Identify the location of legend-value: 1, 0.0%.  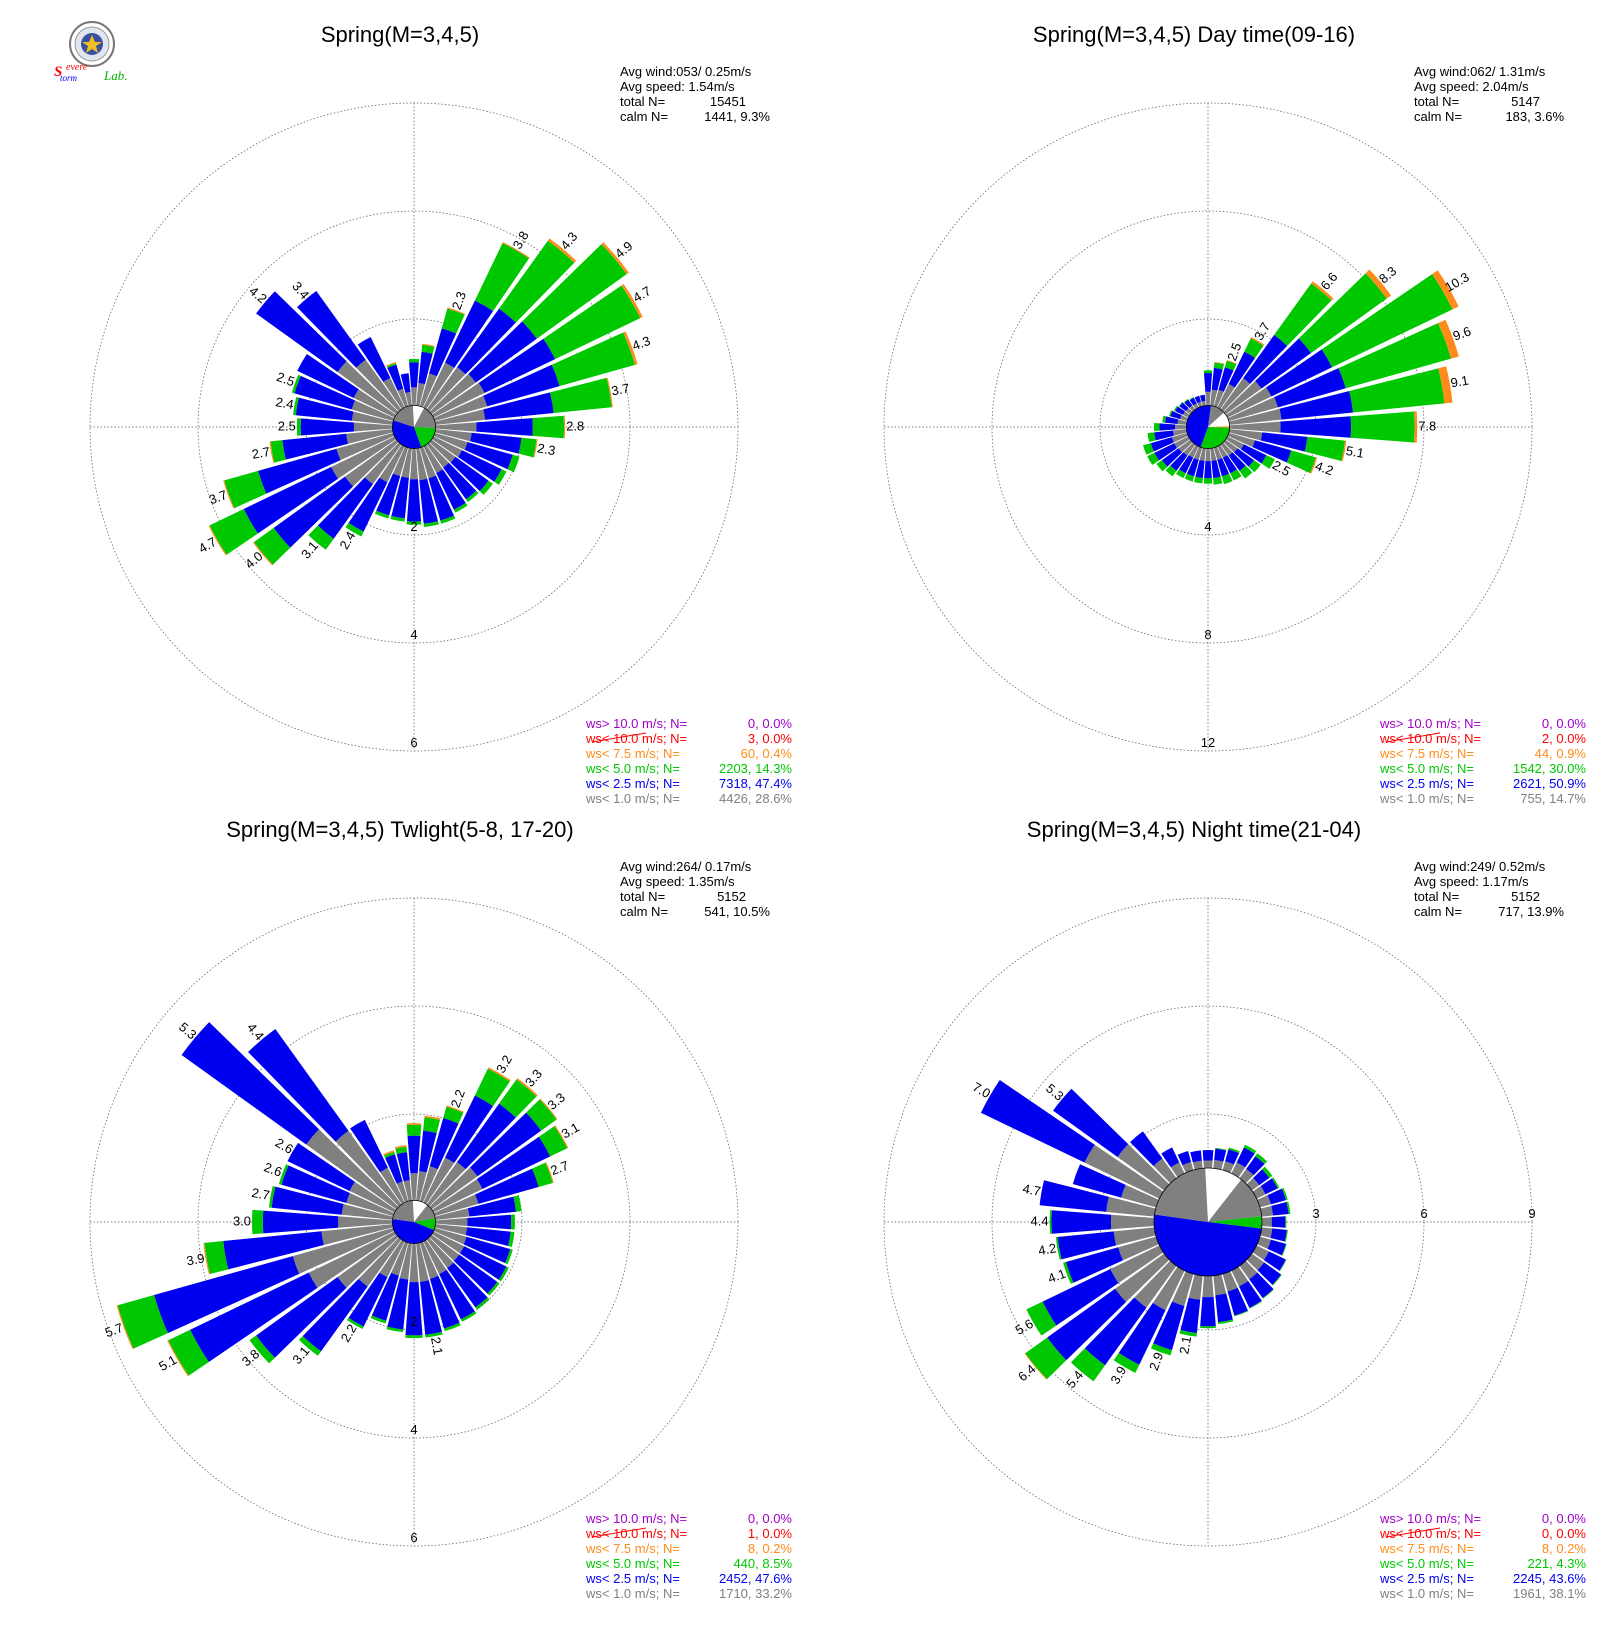
(770, 1533).